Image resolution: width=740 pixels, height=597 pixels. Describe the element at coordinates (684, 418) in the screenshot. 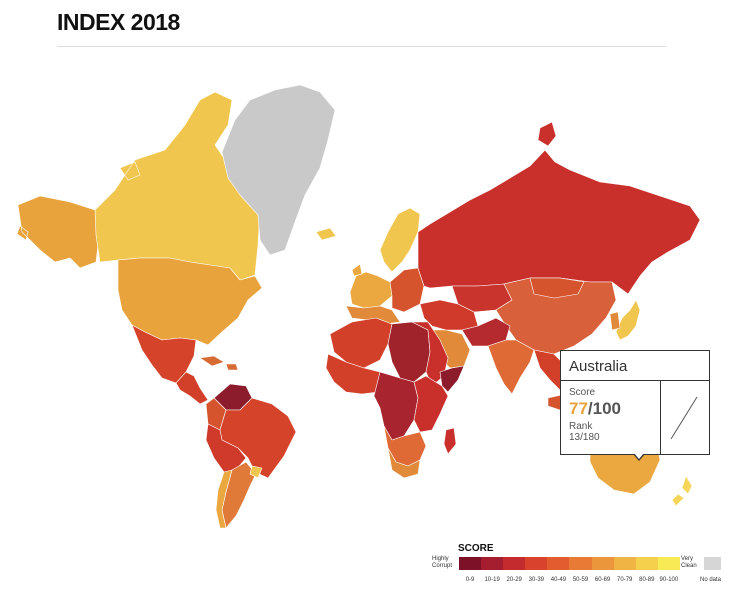

I see `tooltip-trend-sparkline` at that location.